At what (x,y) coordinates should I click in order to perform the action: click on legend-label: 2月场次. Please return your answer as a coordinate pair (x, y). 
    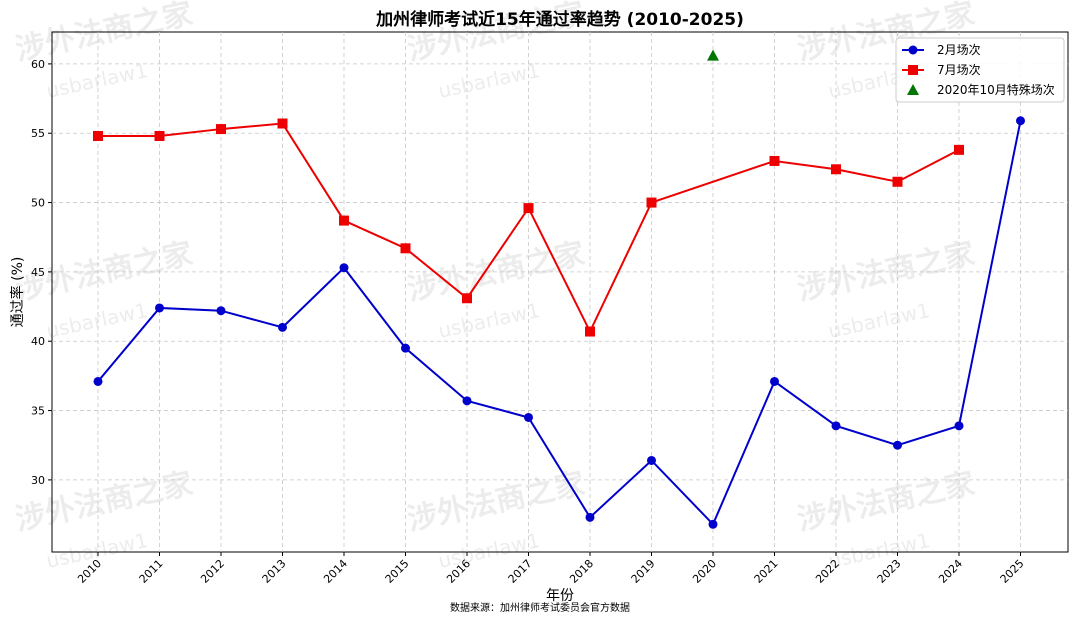
    Looking at the image, I should click on (959, 50).